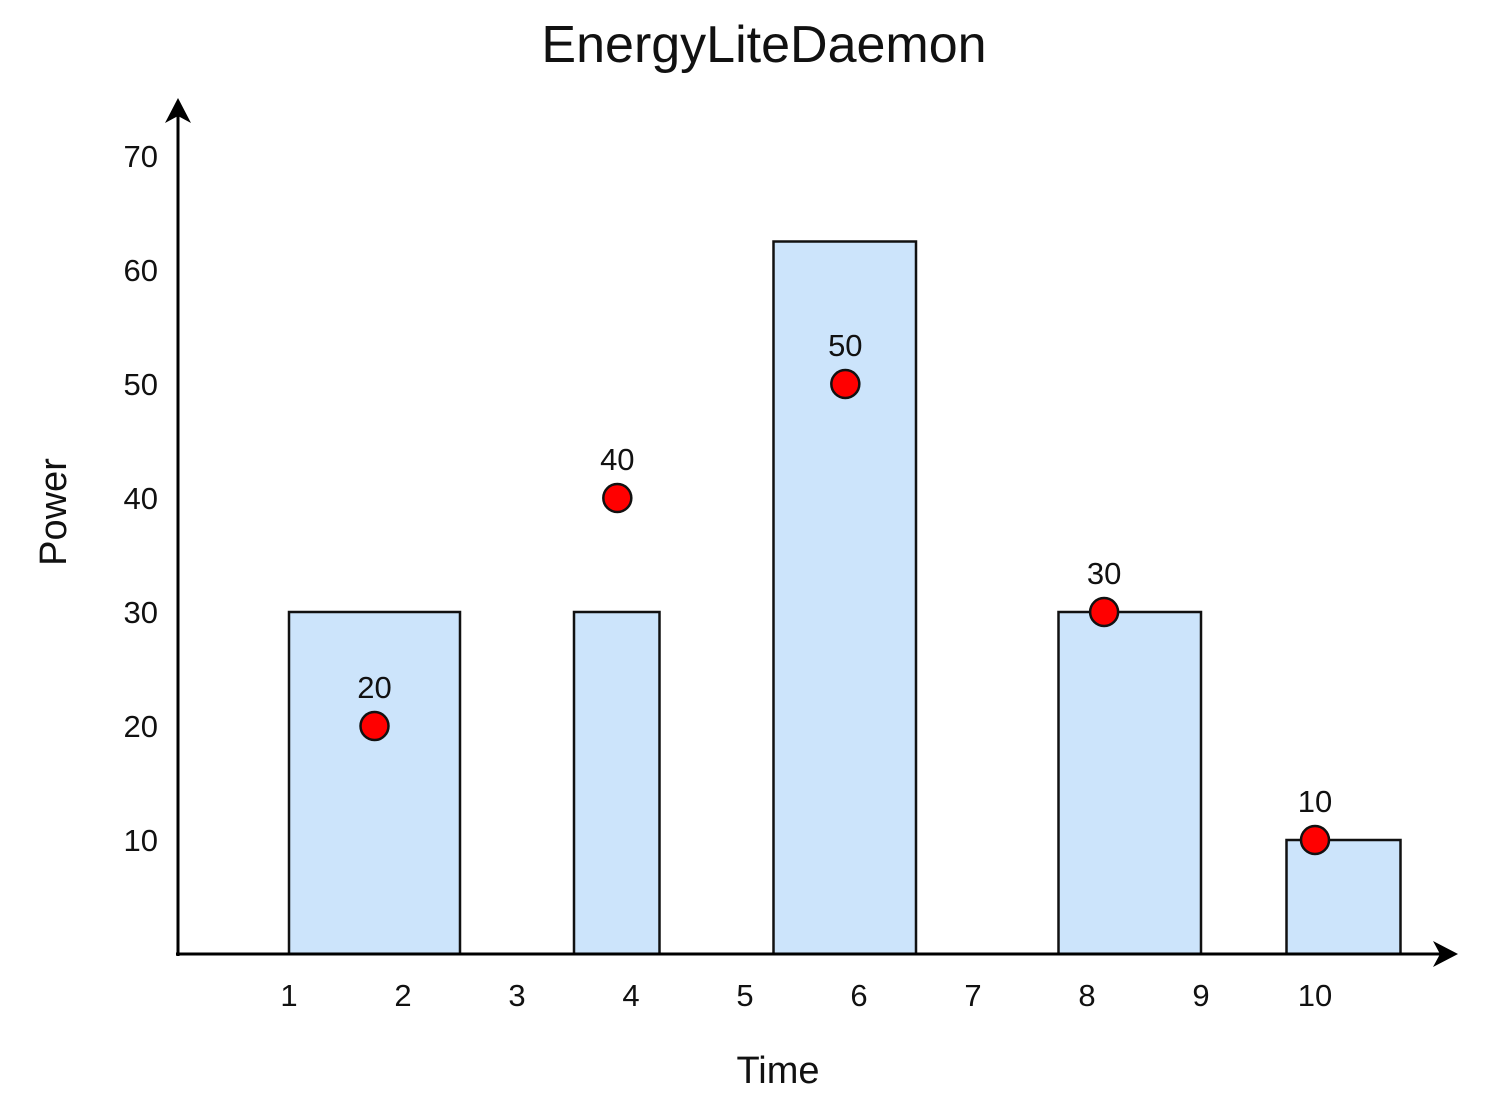 Image resolution: width=1490 pixels, height=1105 pixels. I want to click on x-tick-label: 7, so click(972, 995).